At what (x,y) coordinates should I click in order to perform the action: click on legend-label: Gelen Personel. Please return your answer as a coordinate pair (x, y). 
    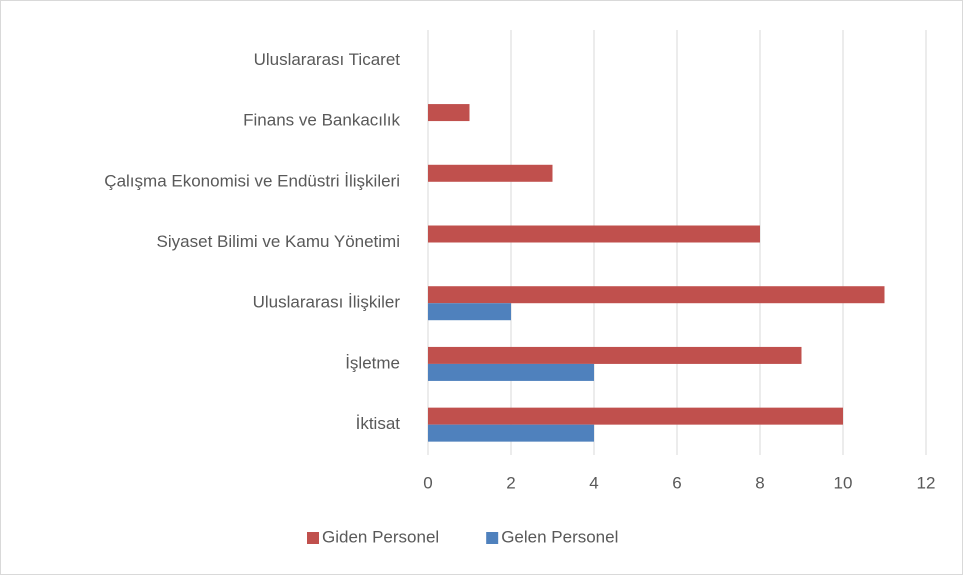
    Looking at the image, I should click on (559, 536).